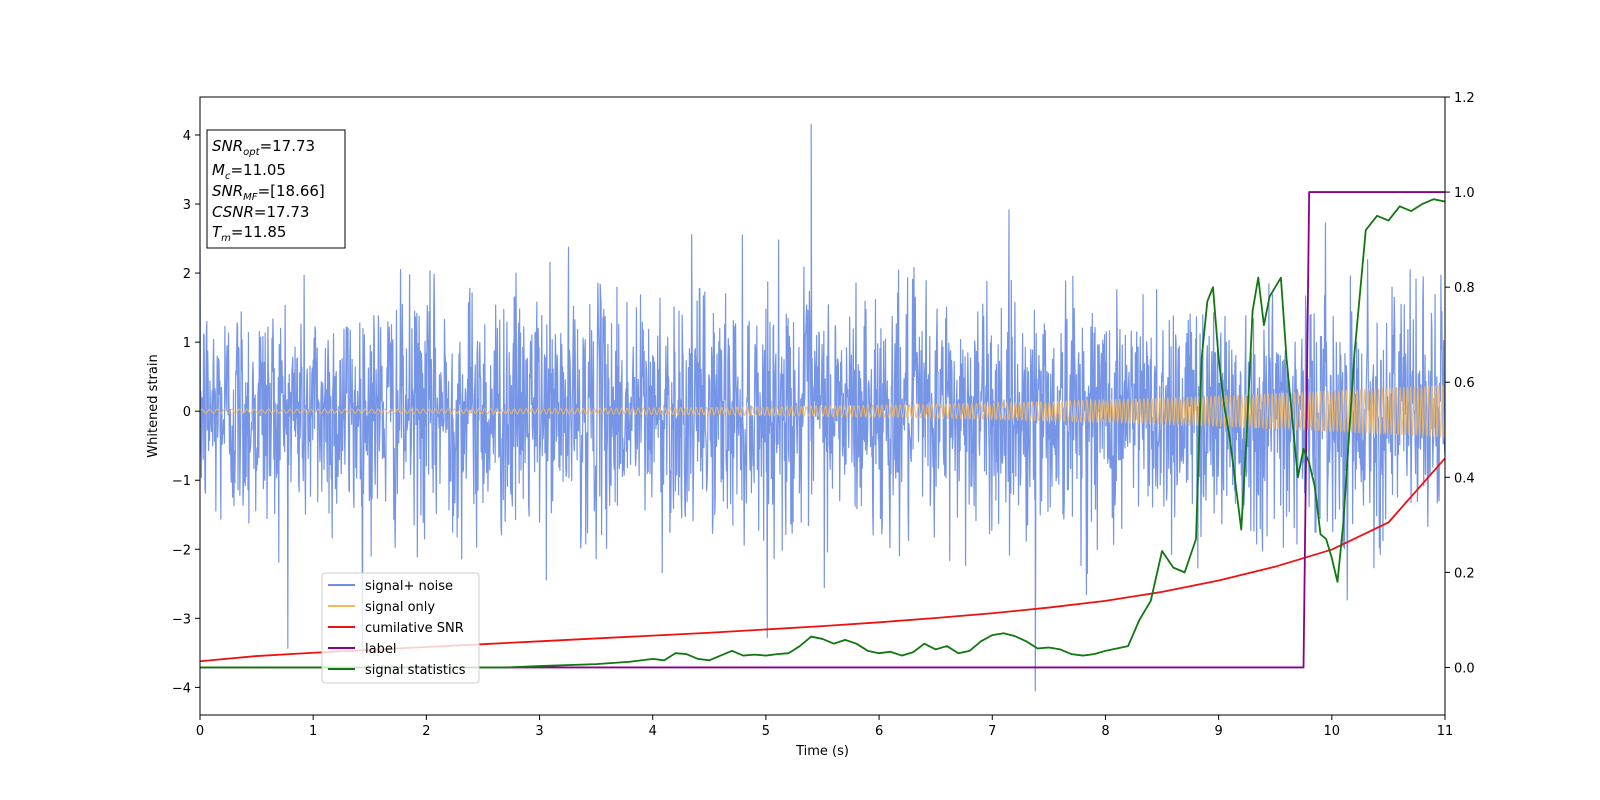  Describe the element at coordinates (1445, 731) in the screenshot. I see `x-tick-label: 11` at that location.